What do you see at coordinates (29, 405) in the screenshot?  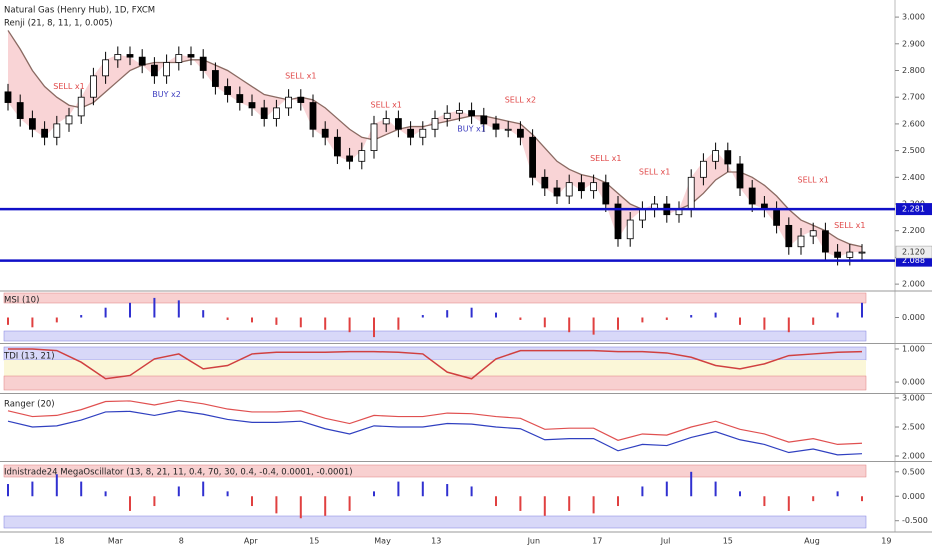 I see `indicator-title: Ranger (20)` at bounding box center [29, 405].